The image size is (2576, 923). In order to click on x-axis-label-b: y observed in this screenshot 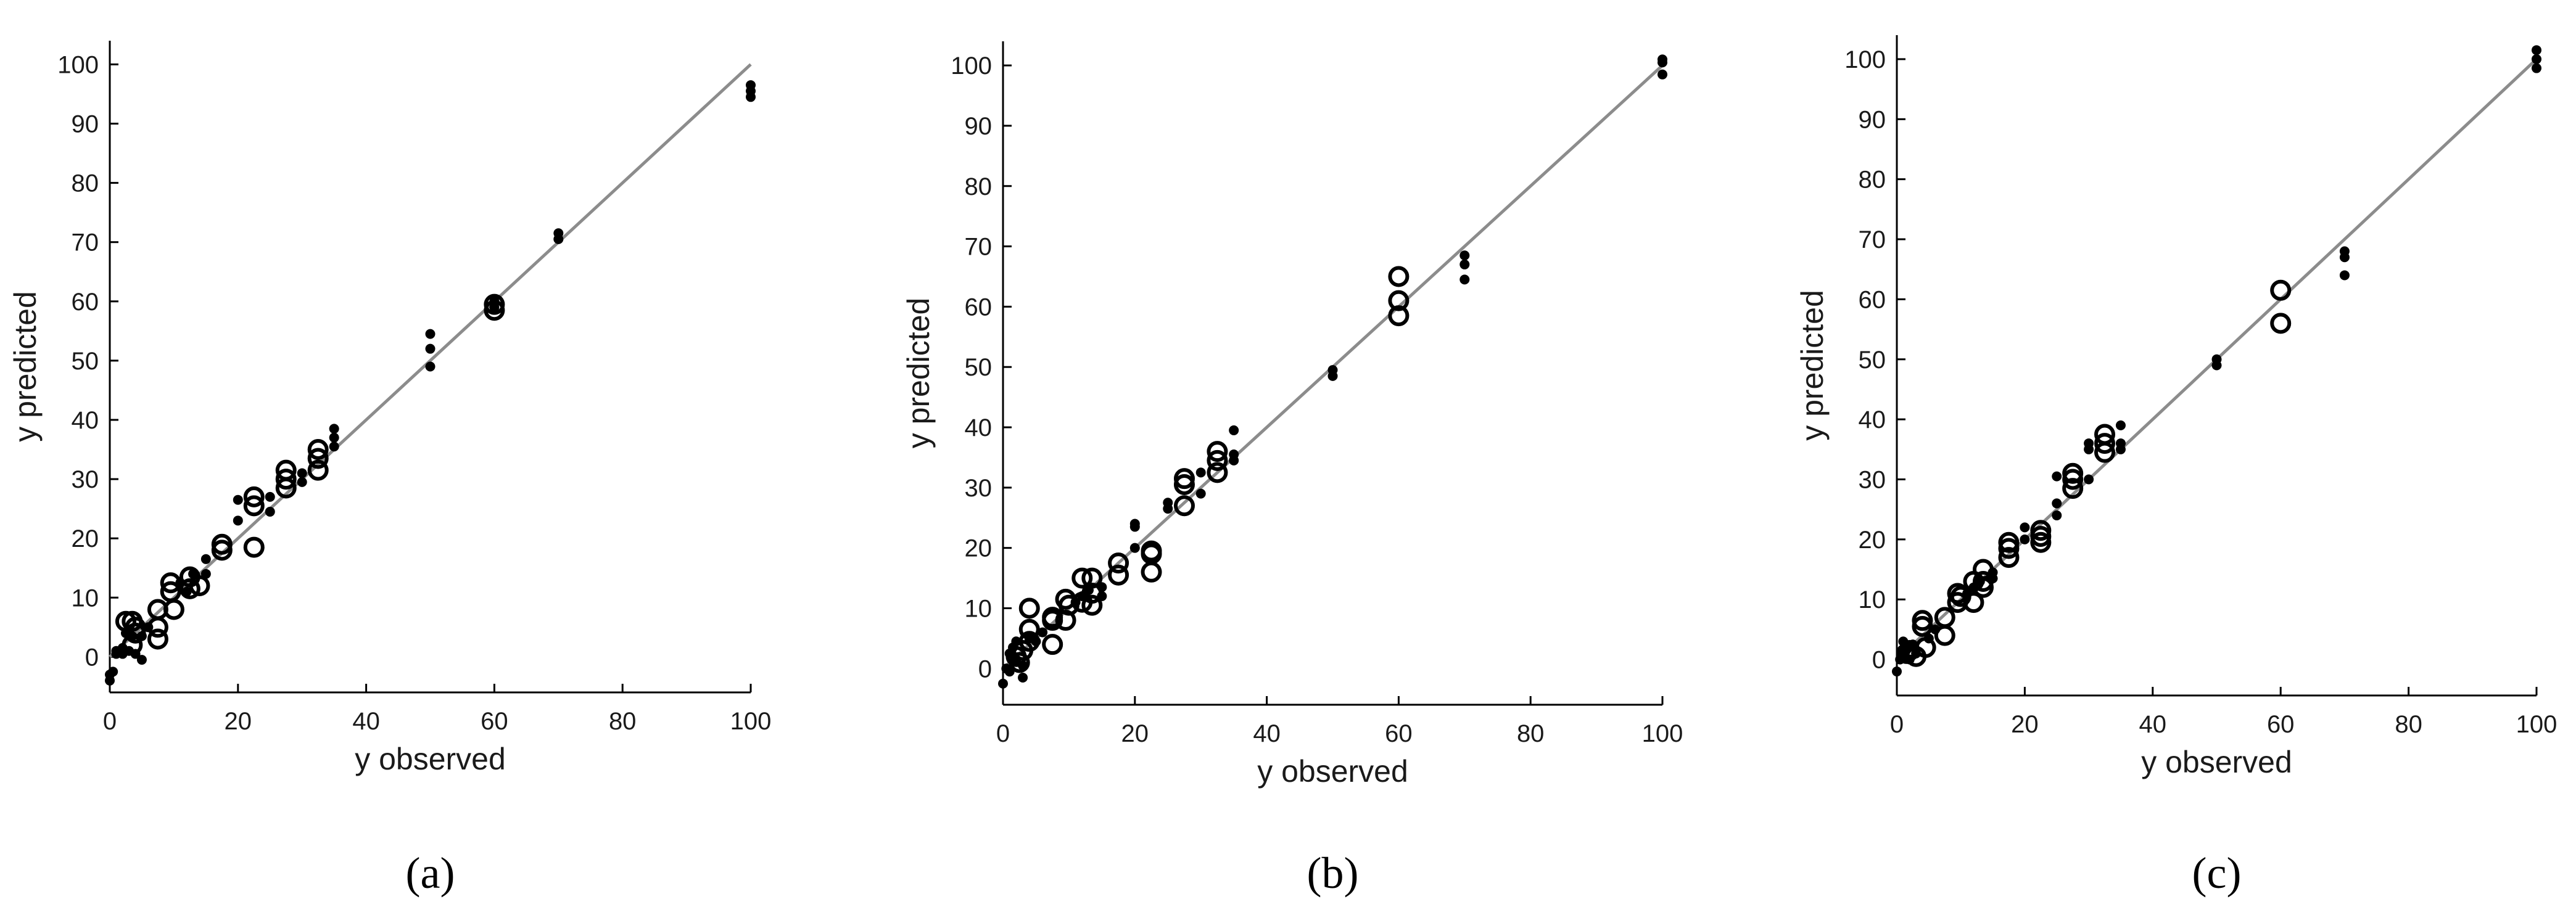, I will do `click(1332, 771)`.